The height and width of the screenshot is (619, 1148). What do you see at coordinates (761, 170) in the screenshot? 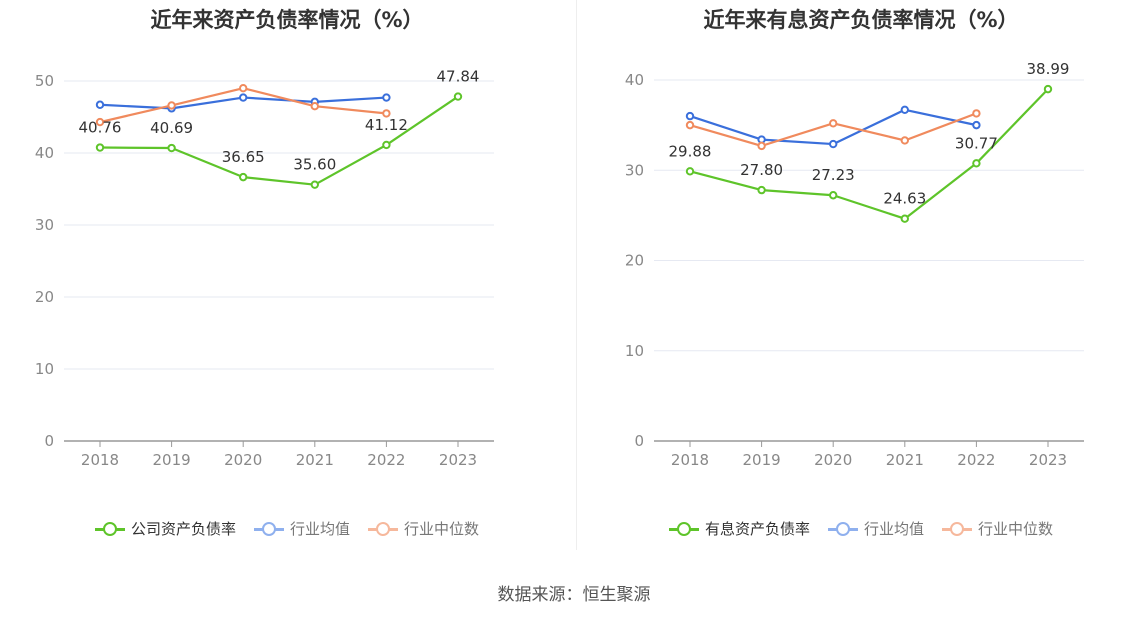
I see `data-label: 27.80` at bounding box center [761, 170].